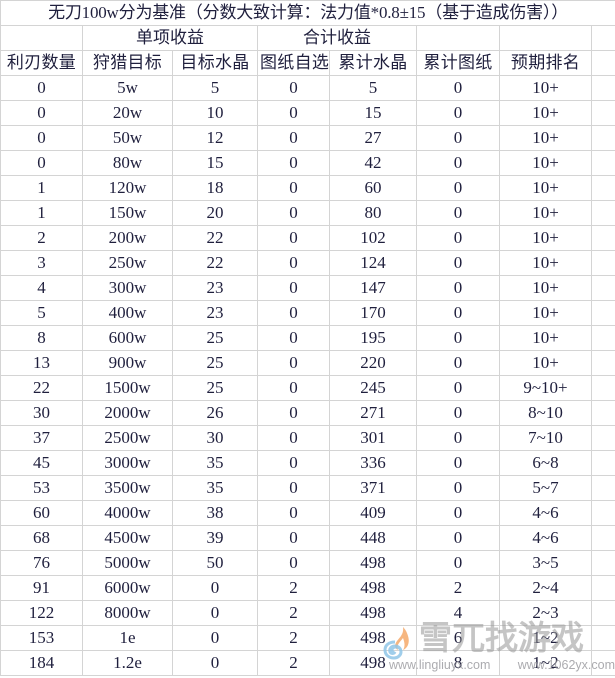 This screenshot has height=678, width=615. What do you see at coordinates (307, 213) in the screenshot?
I see `table-row: 1 150w 20 0 80 0 10+` at bounding box center [307, 213].